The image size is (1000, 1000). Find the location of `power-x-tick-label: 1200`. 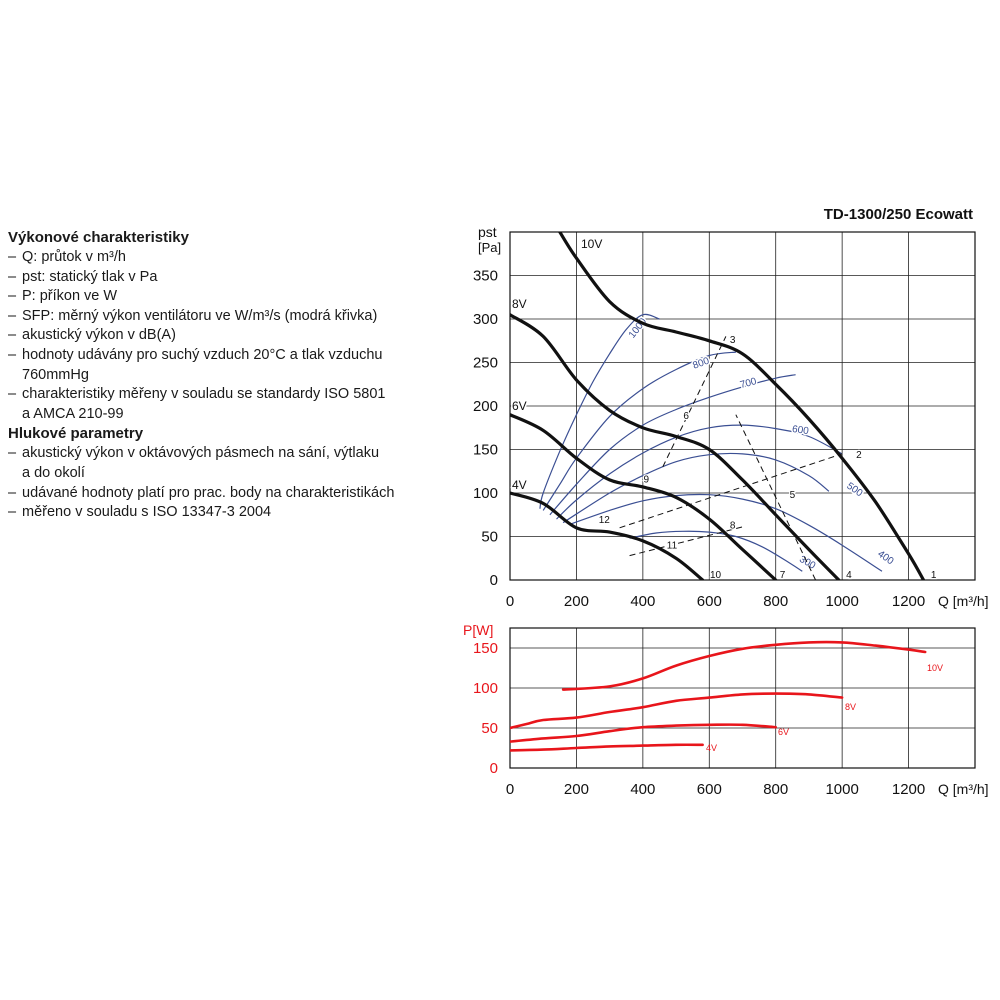

power-x-tick-label: 1200 is located at coordinates (908, 789).